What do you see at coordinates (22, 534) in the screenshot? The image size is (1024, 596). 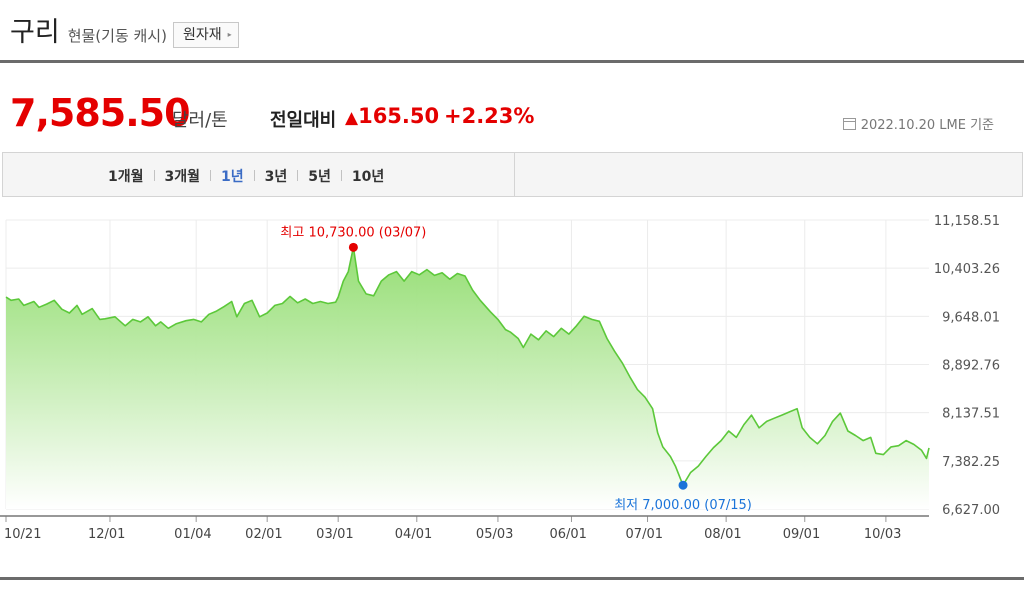 I see `x-tick-label: 10/21` at bounding box center [22, 534].